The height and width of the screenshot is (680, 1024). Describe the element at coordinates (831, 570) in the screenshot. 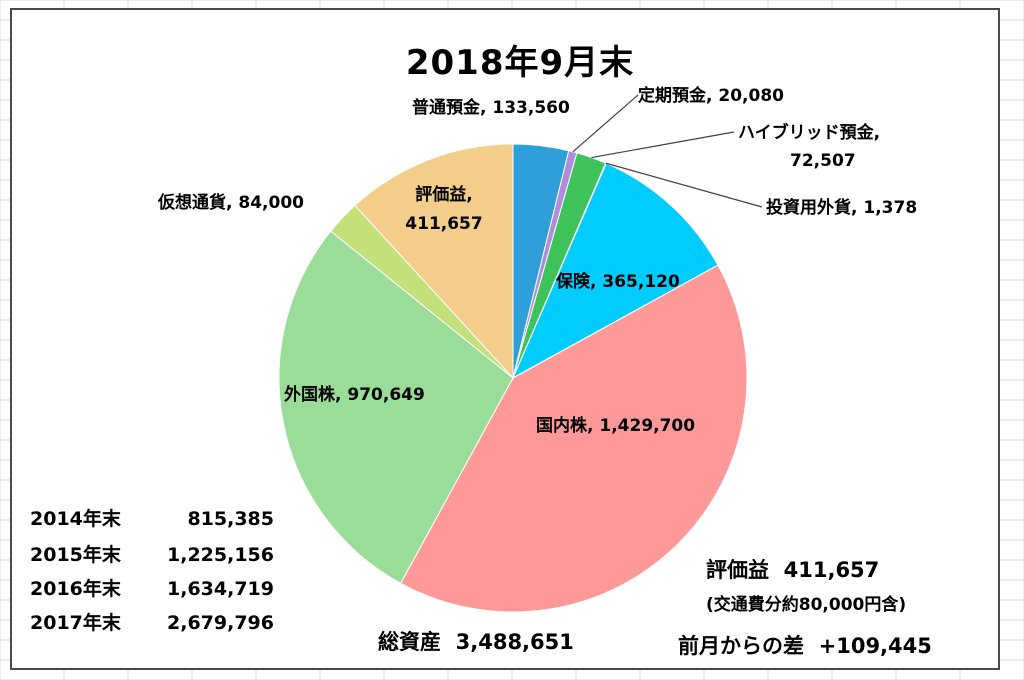

I see `valuation-gain-value: 411,657` at that location.